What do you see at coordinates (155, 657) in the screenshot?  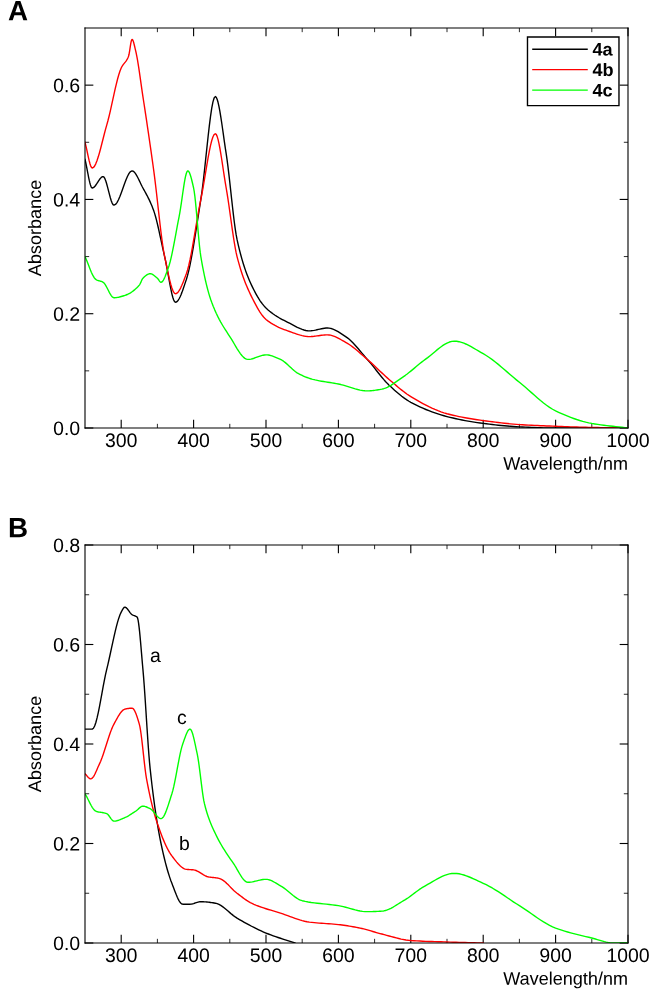 I see `annotation: a` at bounding box center [155, 657].